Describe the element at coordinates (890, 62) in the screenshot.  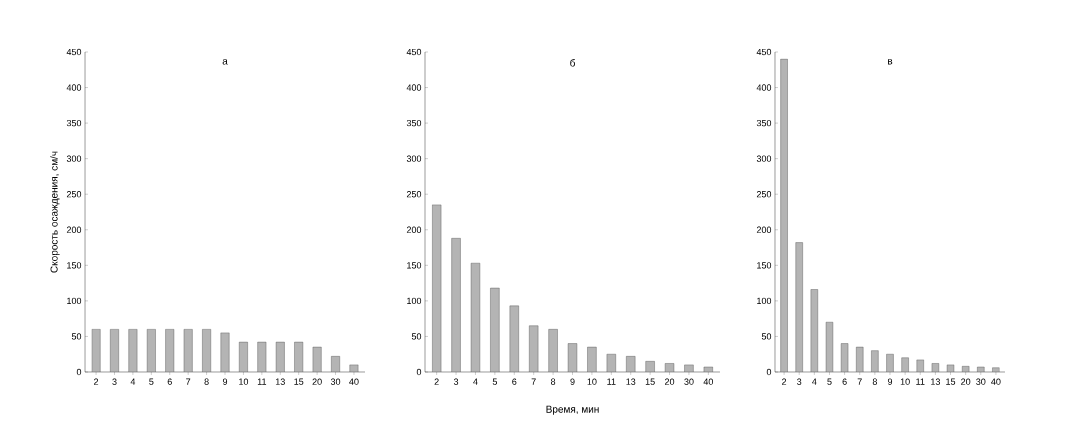
I see `chart-title: в` at that location.